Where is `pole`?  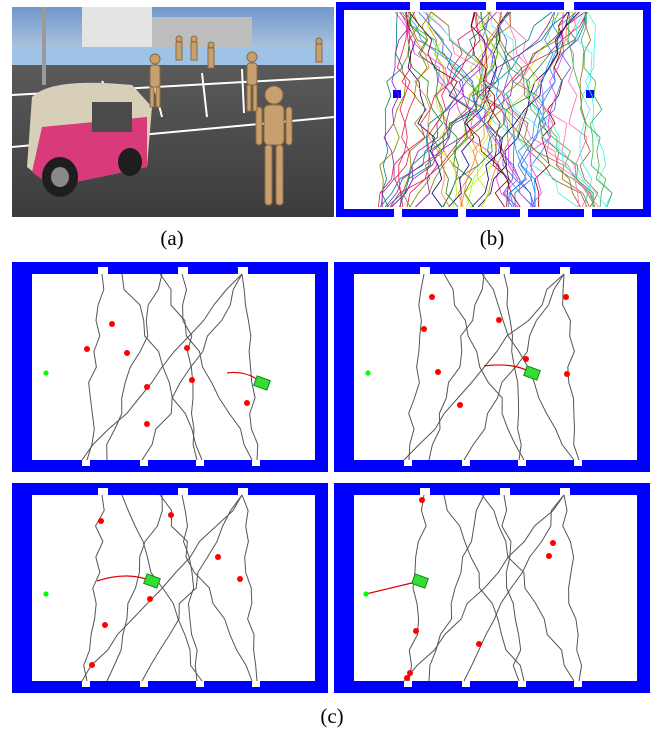
pole is located at coordinates (44, 46).